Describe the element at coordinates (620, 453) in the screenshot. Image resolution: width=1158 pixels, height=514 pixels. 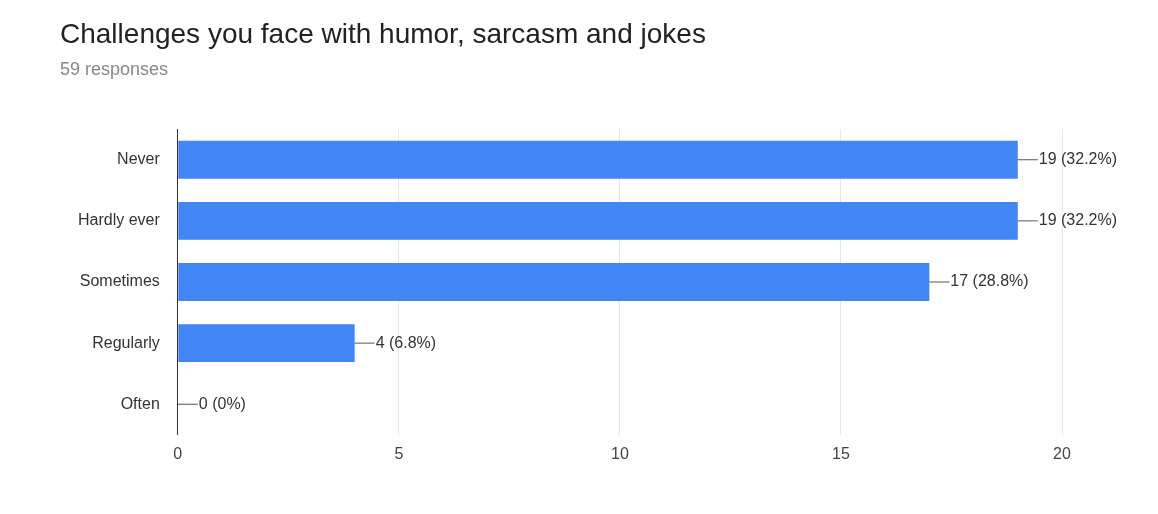
I see `x-tick-label: 10` at that location.